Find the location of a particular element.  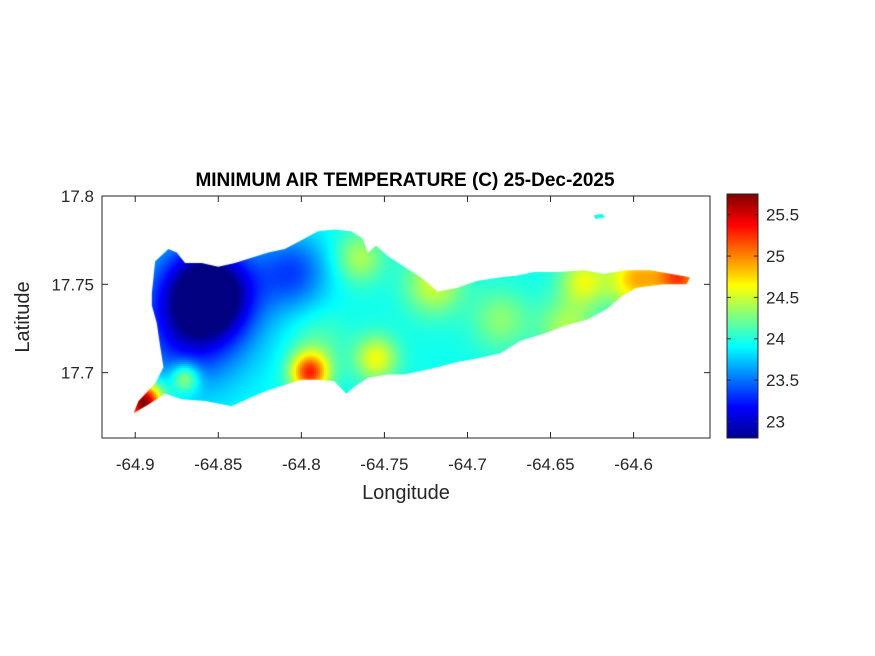

colorbar-tick-label: 24.5 is located at coordinates (782, 297).